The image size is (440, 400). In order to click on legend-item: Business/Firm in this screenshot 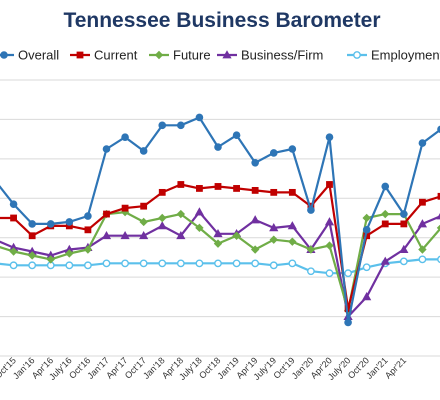, I will do `click(270, 55)`.